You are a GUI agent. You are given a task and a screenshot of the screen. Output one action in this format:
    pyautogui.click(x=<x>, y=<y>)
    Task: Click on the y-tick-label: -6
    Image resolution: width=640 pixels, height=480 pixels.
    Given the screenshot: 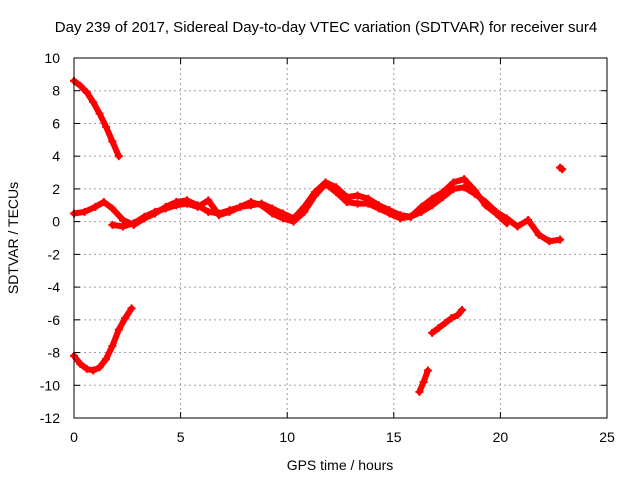 What is the action you would take?
    pyautogui.click(x=54, y=320)
    